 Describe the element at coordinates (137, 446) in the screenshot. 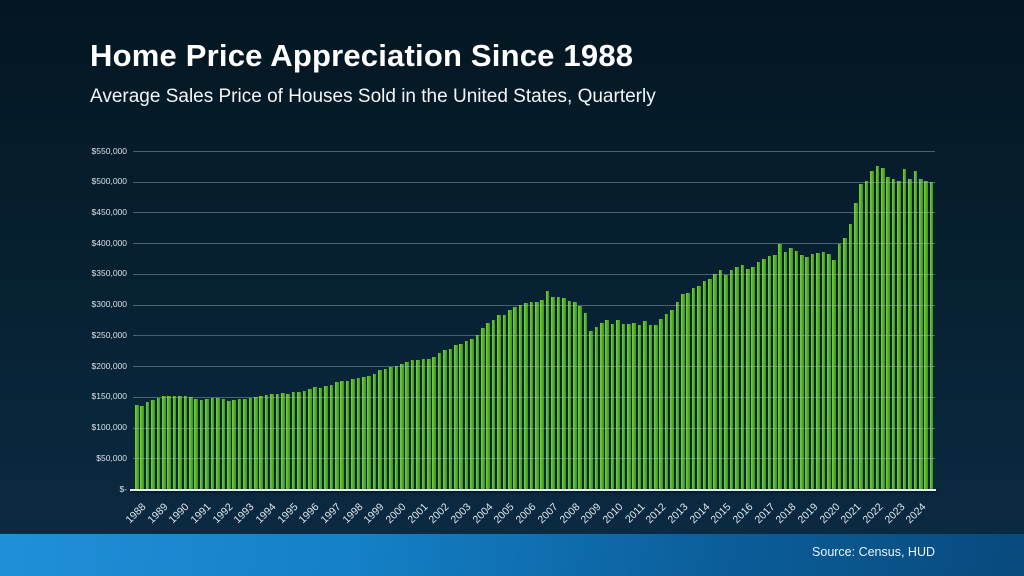

I see `bar-1988-q1` at that location.